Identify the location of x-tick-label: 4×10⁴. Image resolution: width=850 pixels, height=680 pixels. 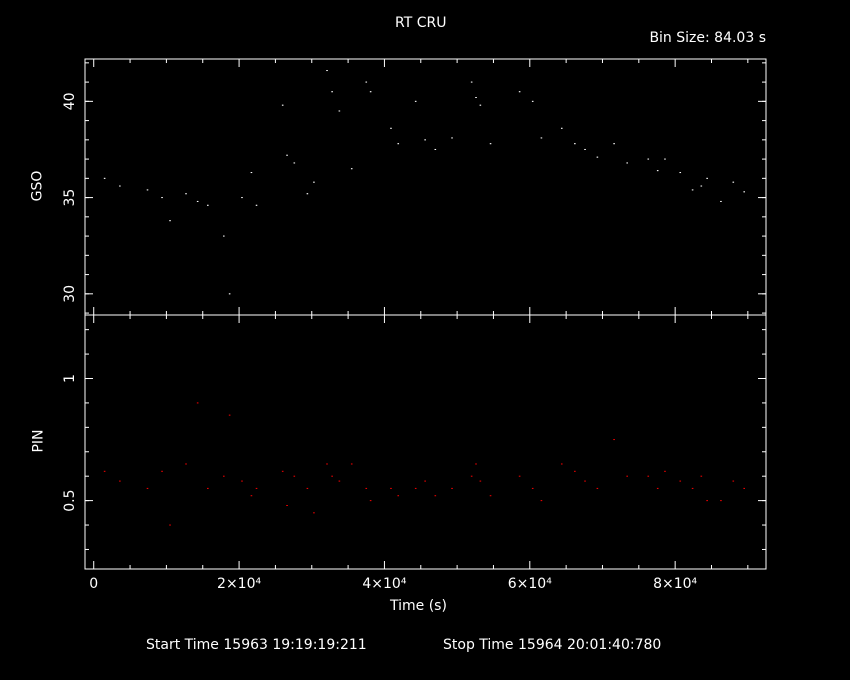
(384, 584).